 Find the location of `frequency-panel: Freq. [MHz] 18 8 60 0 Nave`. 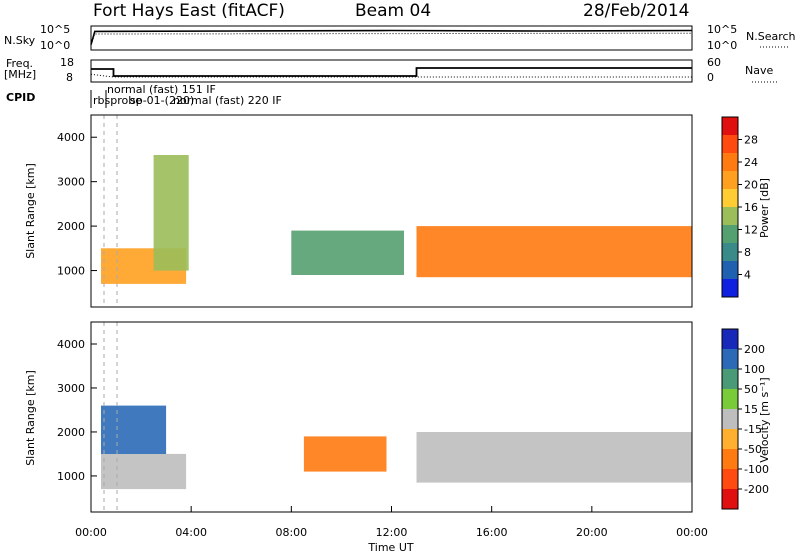

frequency-panel: Freq. [MHz] 18 8 60 0 Nave is located at coordinates (391, 70).